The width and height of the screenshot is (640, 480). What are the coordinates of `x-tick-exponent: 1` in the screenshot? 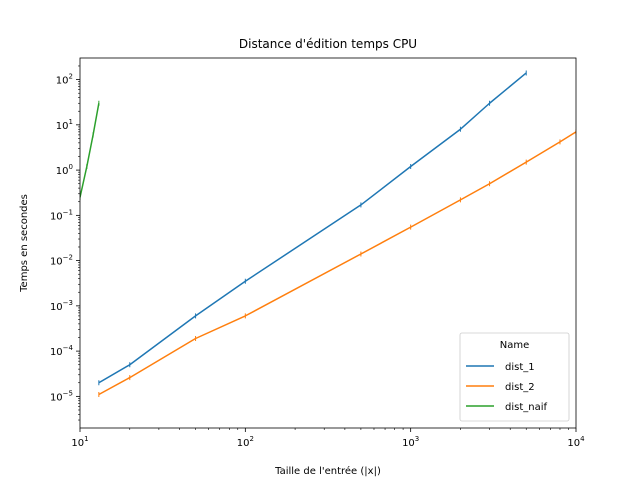 It's located at (86, 439).